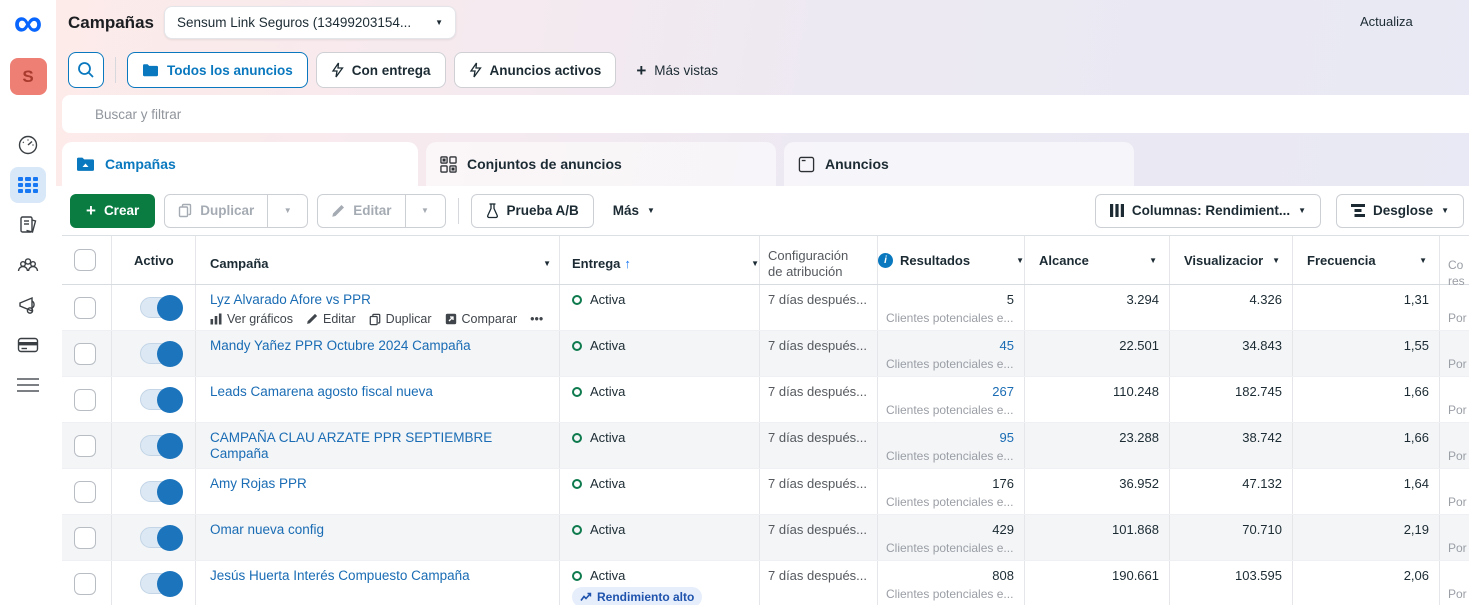  Describe the element at coordinates (290, 299) in the screenshot. I see `campaign-name-link: Lyz Alvarado Afore vs PPR` at that location.